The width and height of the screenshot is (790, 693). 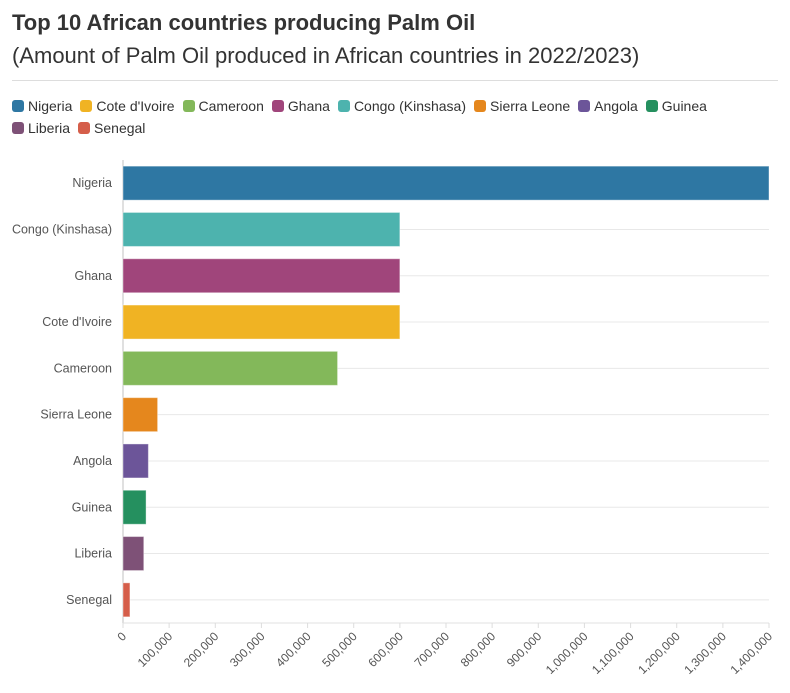 What do you see at coordinates (126, 600) in the screenshot?
I see `bar-senegal` at bounding box center [126, 600].